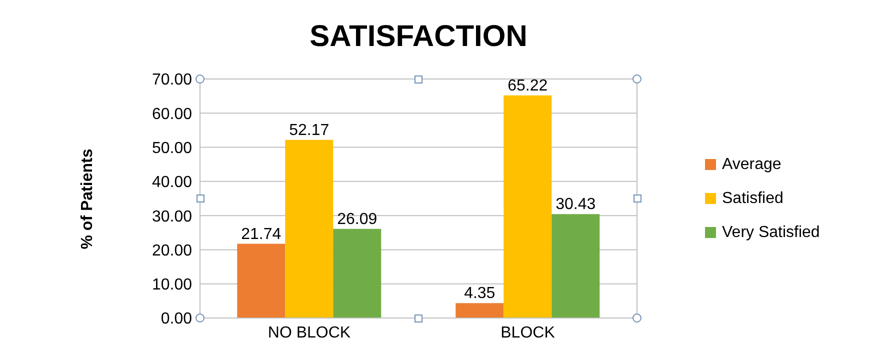  I want to click on y-tick-label: 20.00, so click(172, 251).